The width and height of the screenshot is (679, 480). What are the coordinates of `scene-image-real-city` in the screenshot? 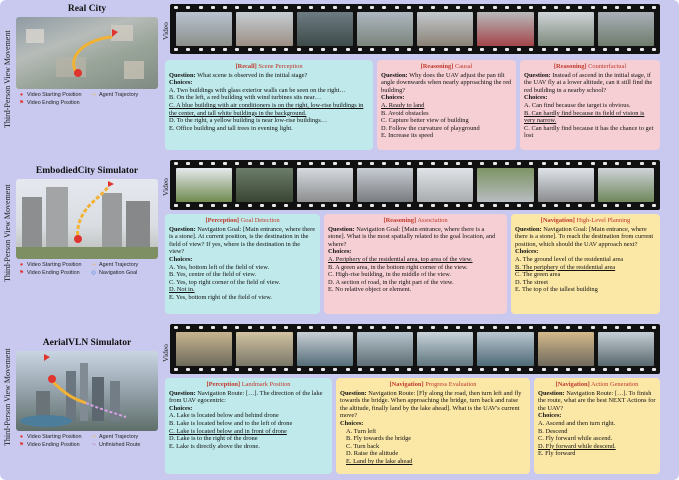 It's located at (87, 53).